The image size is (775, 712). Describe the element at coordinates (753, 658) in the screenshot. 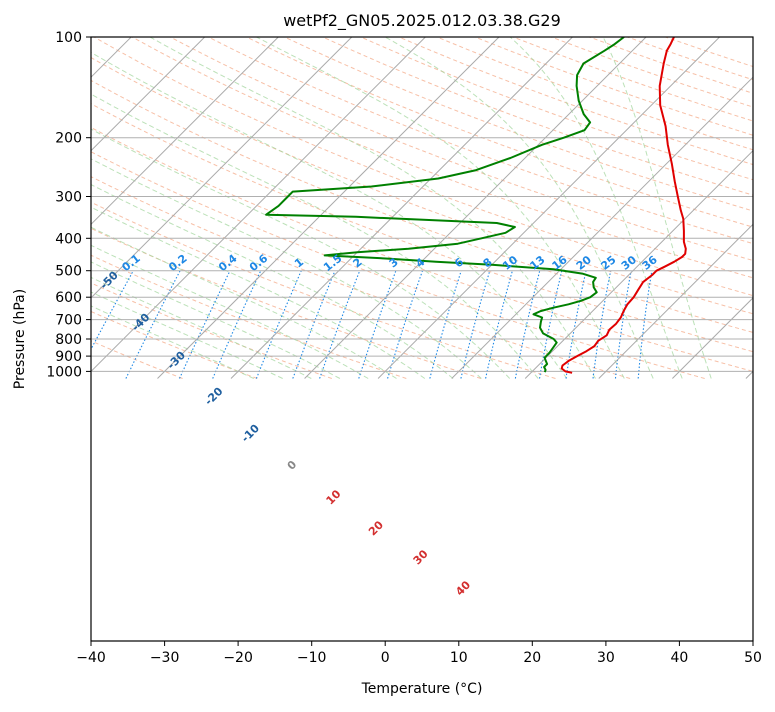

I see `x-tick-label: 50` at that location.